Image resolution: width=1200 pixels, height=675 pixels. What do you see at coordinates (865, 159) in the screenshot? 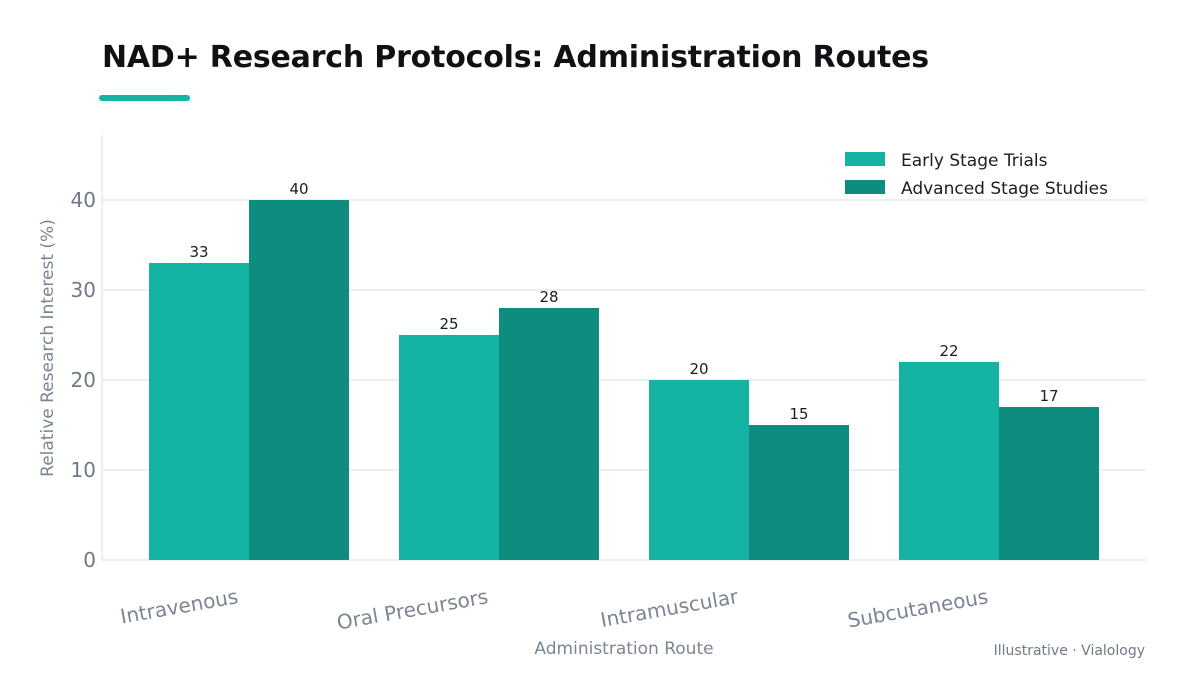
I see `legend-swatch-early-stage-trials` at bounding box center [865, 159].